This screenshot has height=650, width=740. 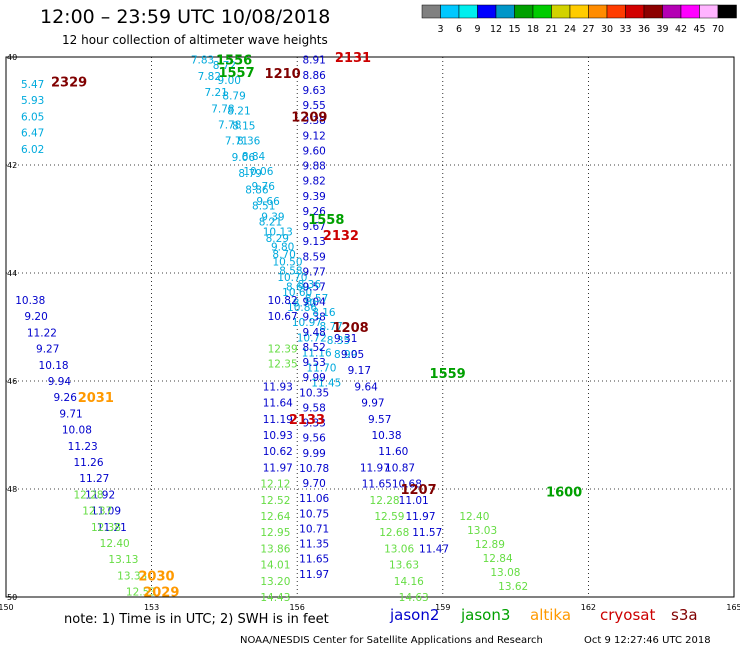 I want to click on legend-s3a: s3a, so click(x=684, y=615).